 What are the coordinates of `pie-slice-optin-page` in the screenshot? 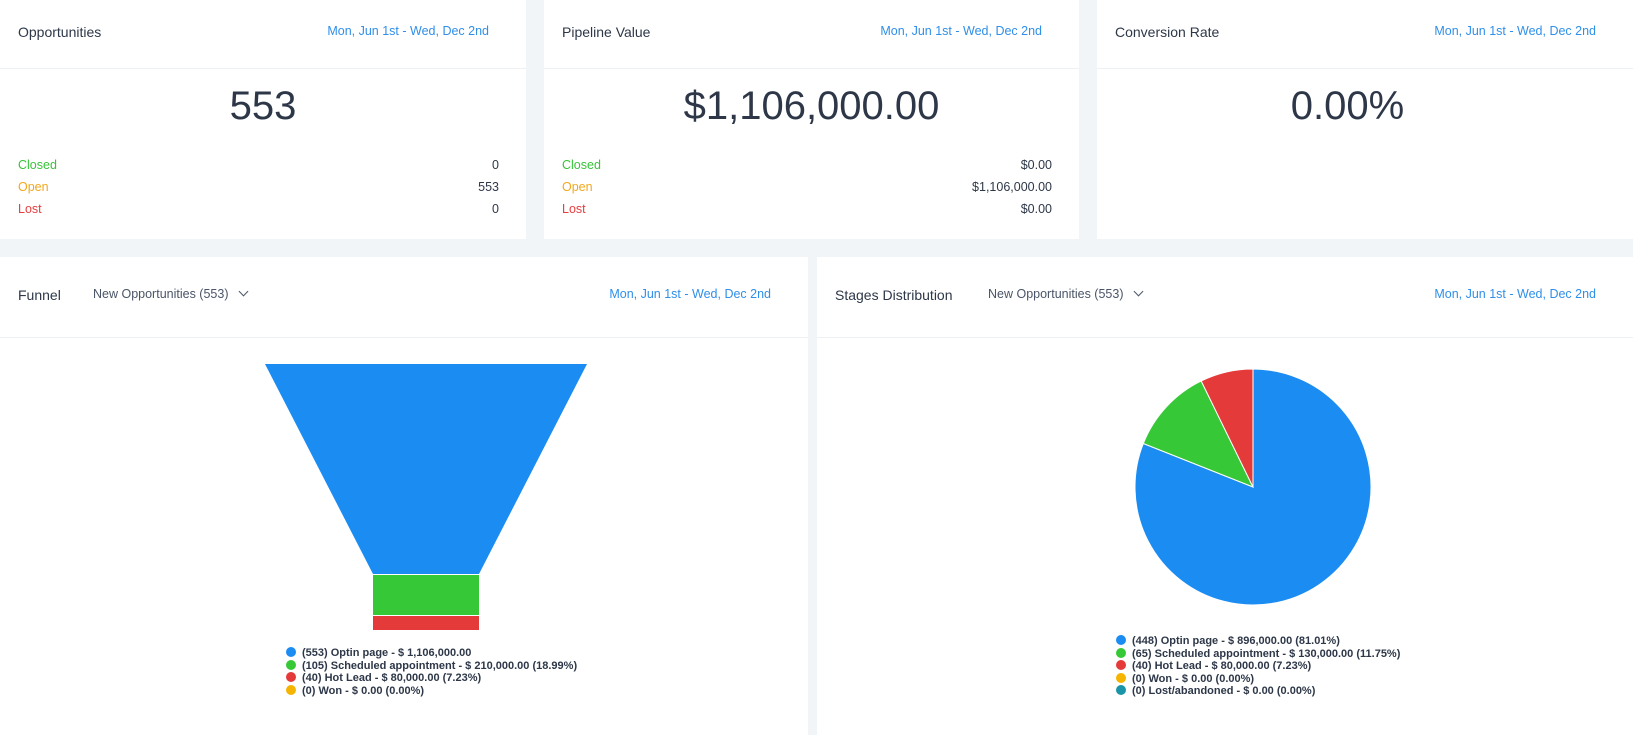 It's located at (1253, 487).